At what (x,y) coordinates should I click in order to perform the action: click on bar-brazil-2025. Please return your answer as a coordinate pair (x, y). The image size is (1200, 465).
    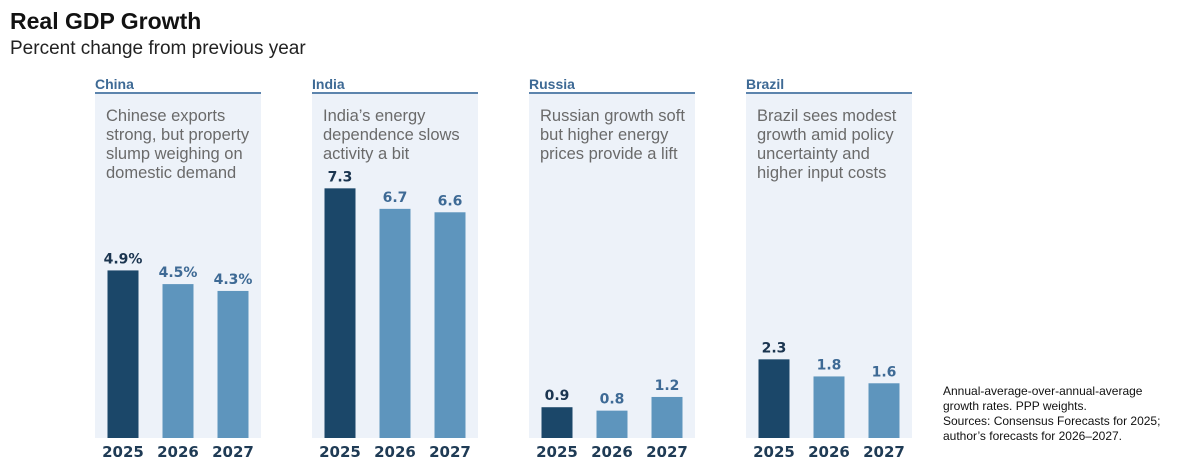
    Looking at the image, I should click on (774, 398).